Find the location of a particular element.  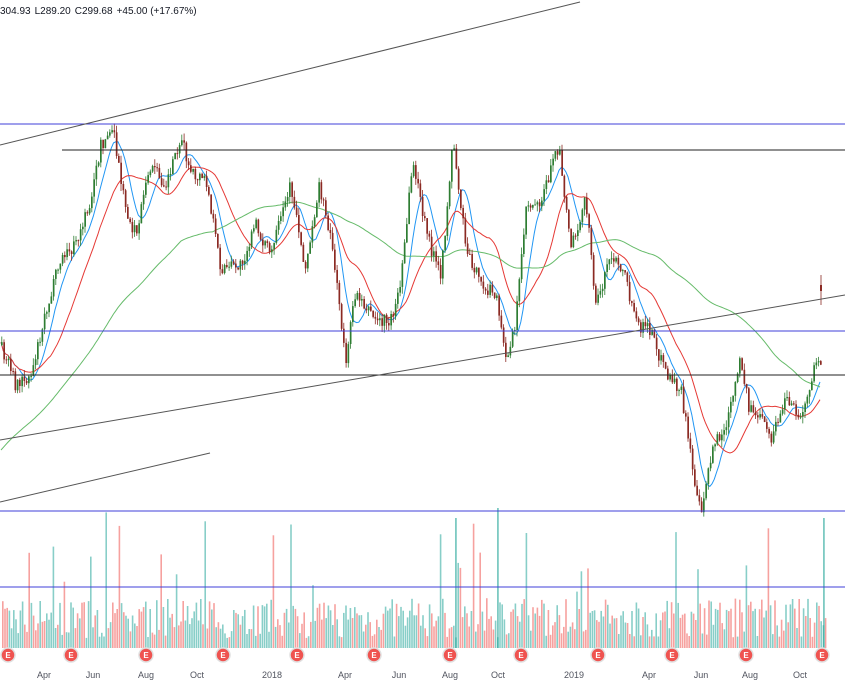

lower-trendline-extension is located at coordinates (105, 477).